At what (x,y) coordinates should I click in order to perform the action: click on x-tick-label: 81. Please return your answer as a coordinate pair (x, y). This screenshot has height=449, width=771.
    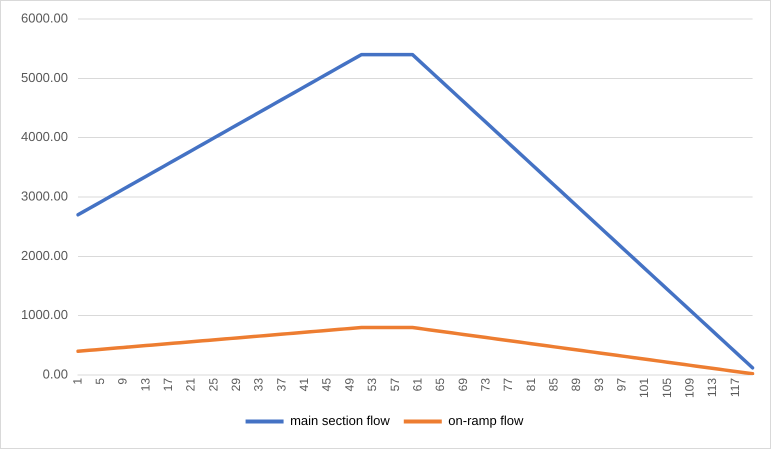
    Looking at the image, I should click on (531, 385).